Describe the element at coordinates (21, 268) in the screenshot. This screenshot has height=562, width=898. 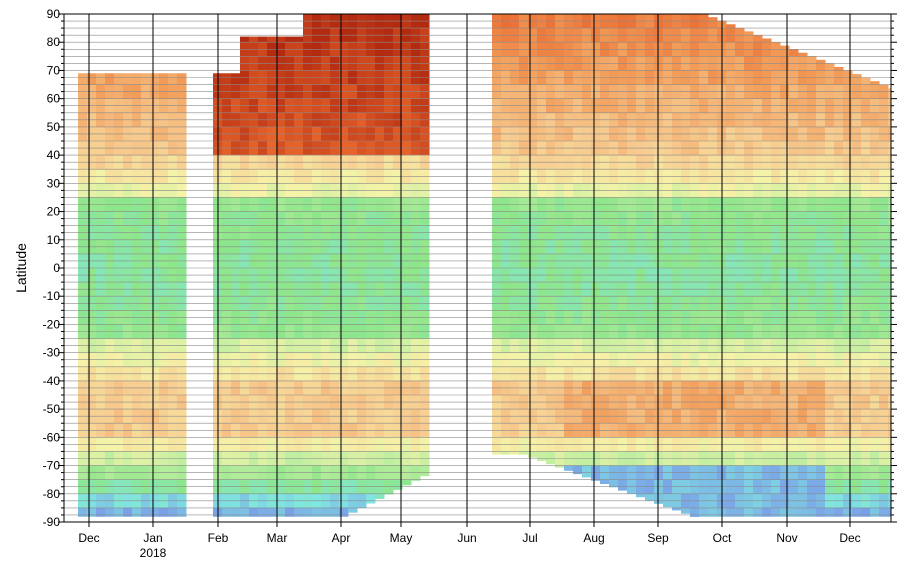
I see `y-axis-title: Latitude` at that location.